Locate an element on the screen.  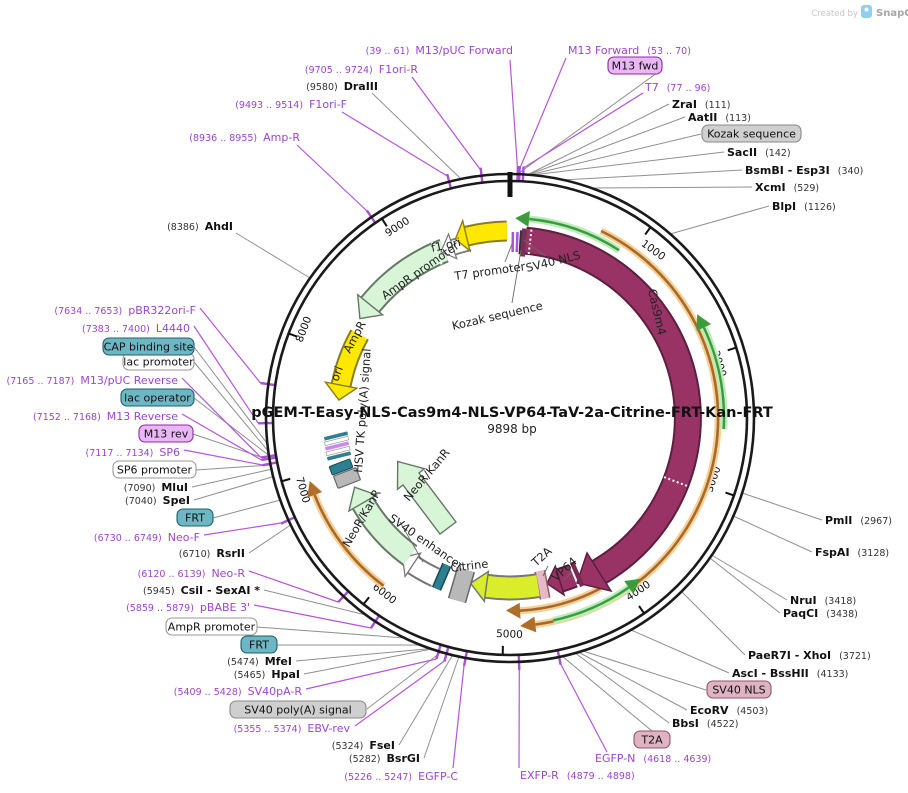
feature-t7-promoter is located at coordinates (515, 242).